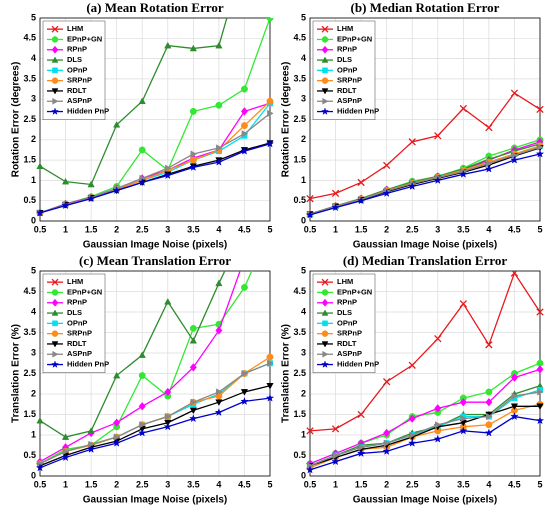  Describe the element at coordinates (286, 373) in the screenshot. I see `y-axis-label: Translation Error (%)` at that location.